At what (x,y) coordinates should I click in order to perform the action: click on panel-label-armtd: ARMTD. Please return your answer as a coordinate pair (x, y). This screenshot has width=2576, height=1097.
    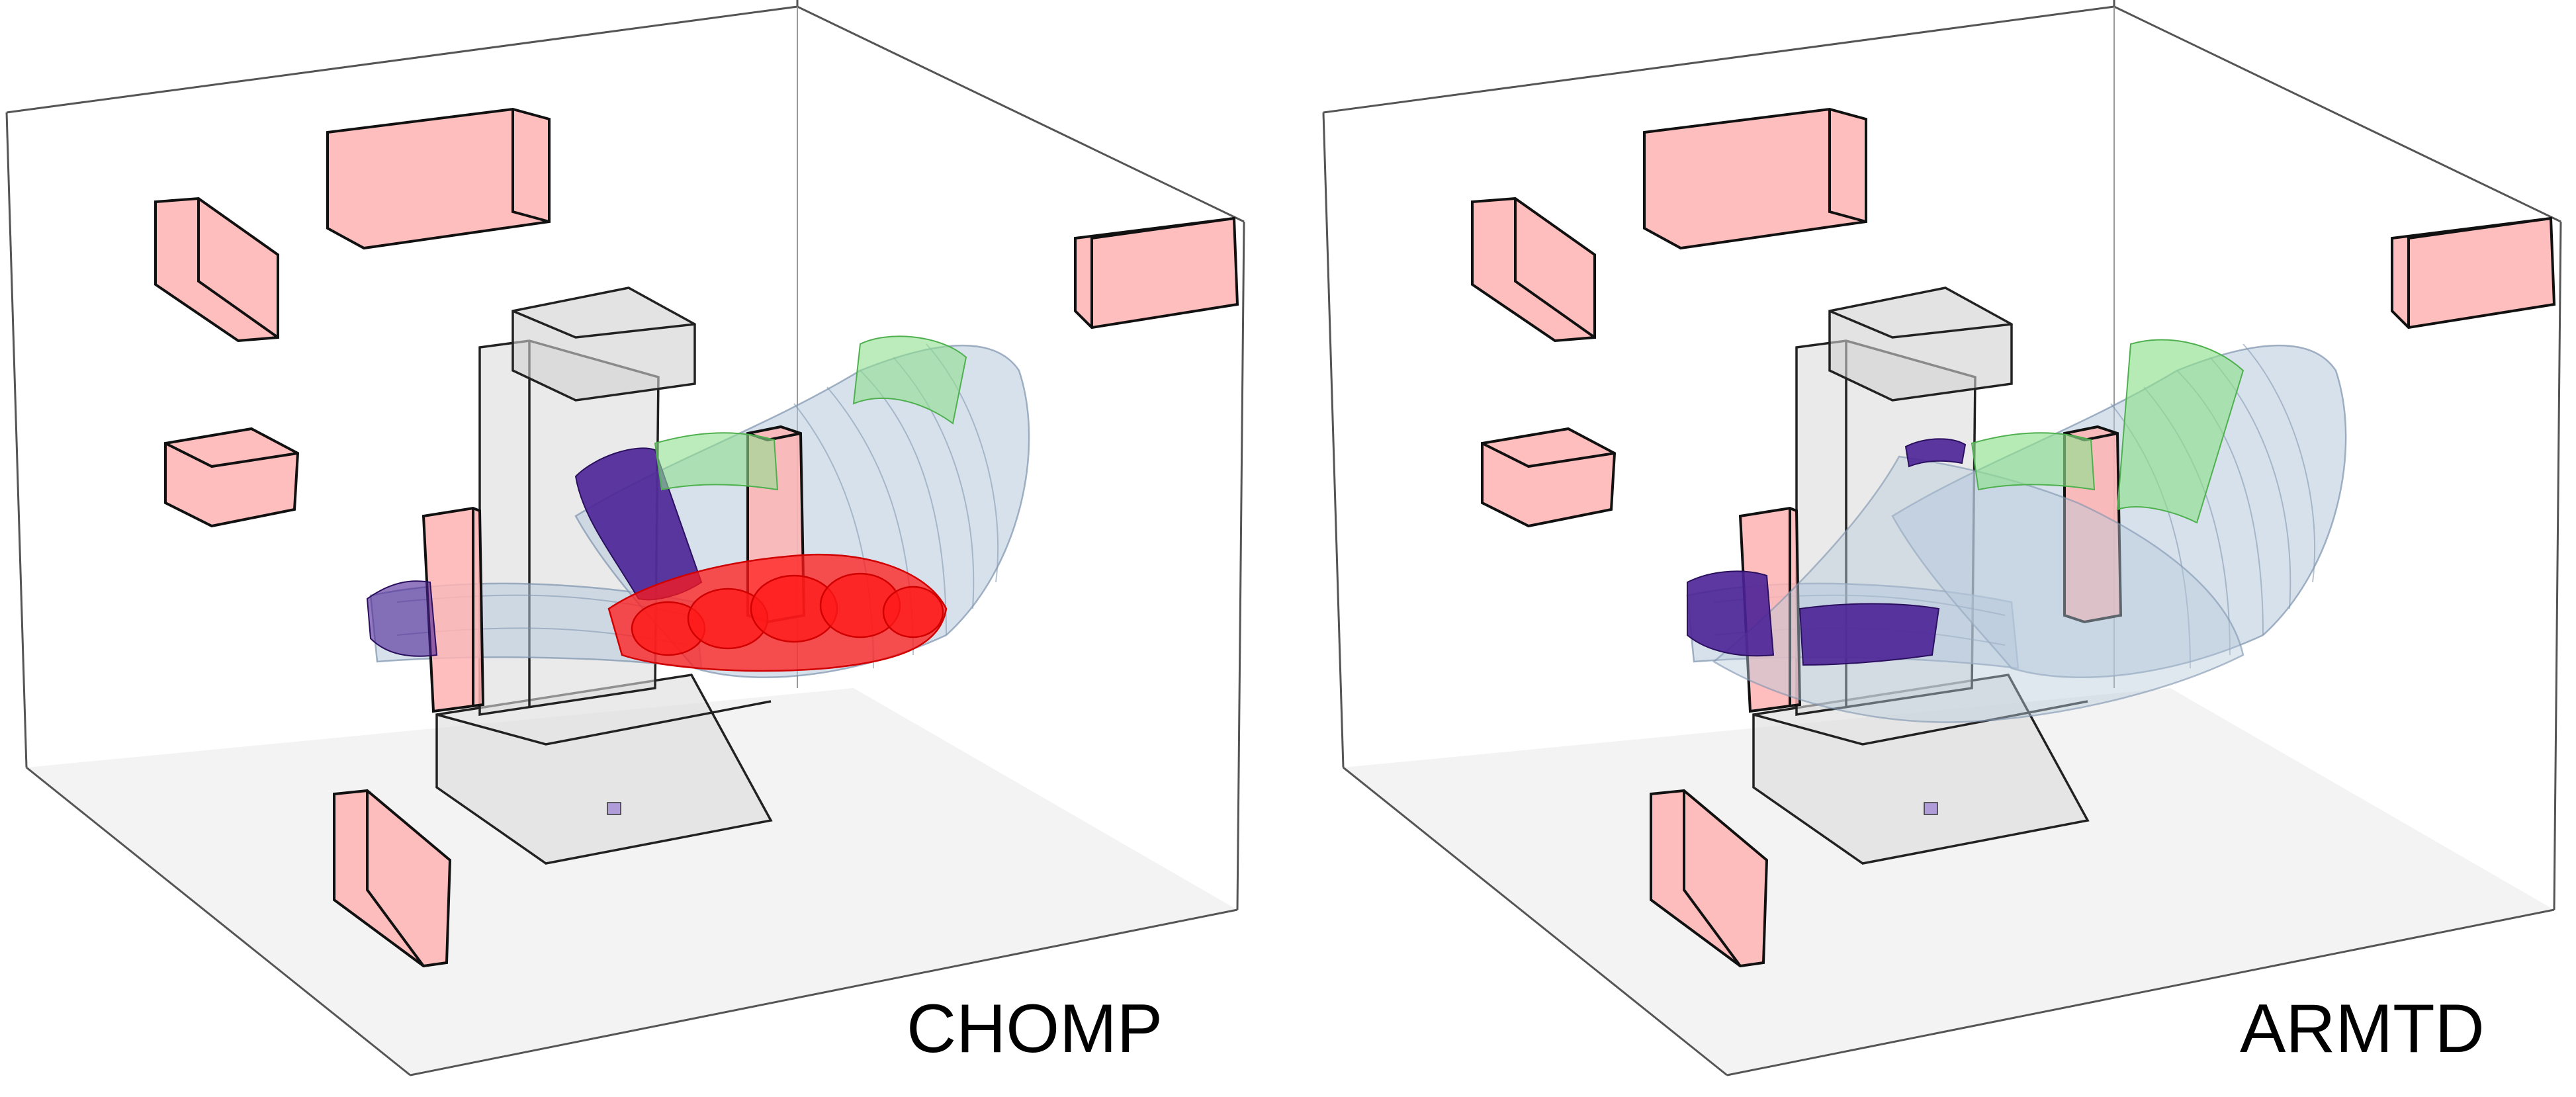
    Looking at the image, I should click on (2362, 1028).